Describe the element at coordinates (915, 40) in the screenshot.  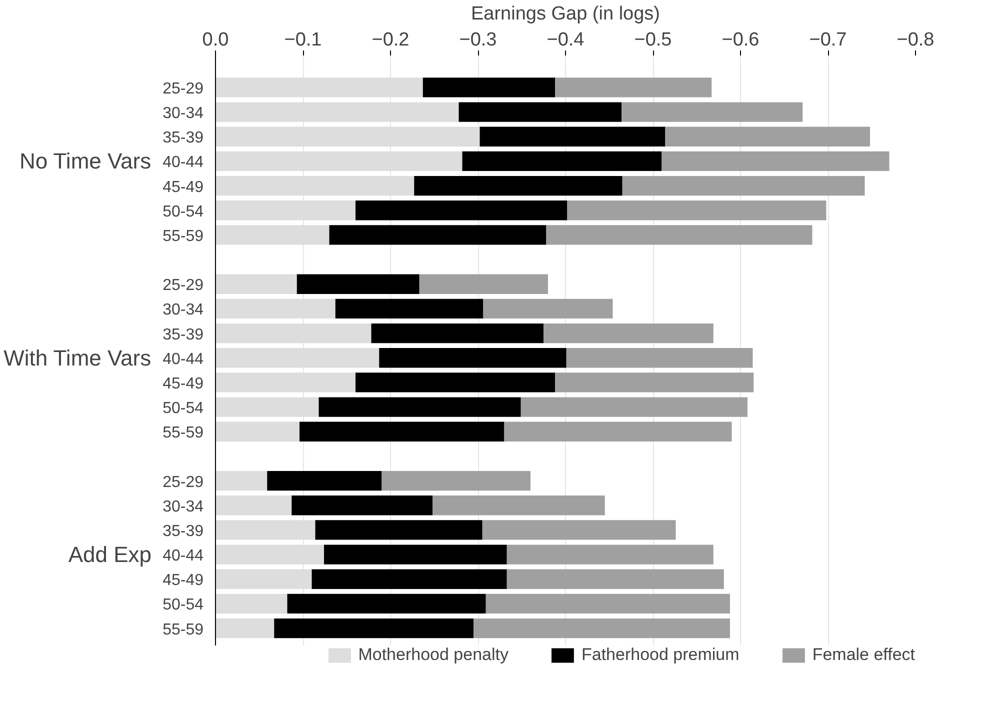
I see `x-tick-label: −0.8` at that location.